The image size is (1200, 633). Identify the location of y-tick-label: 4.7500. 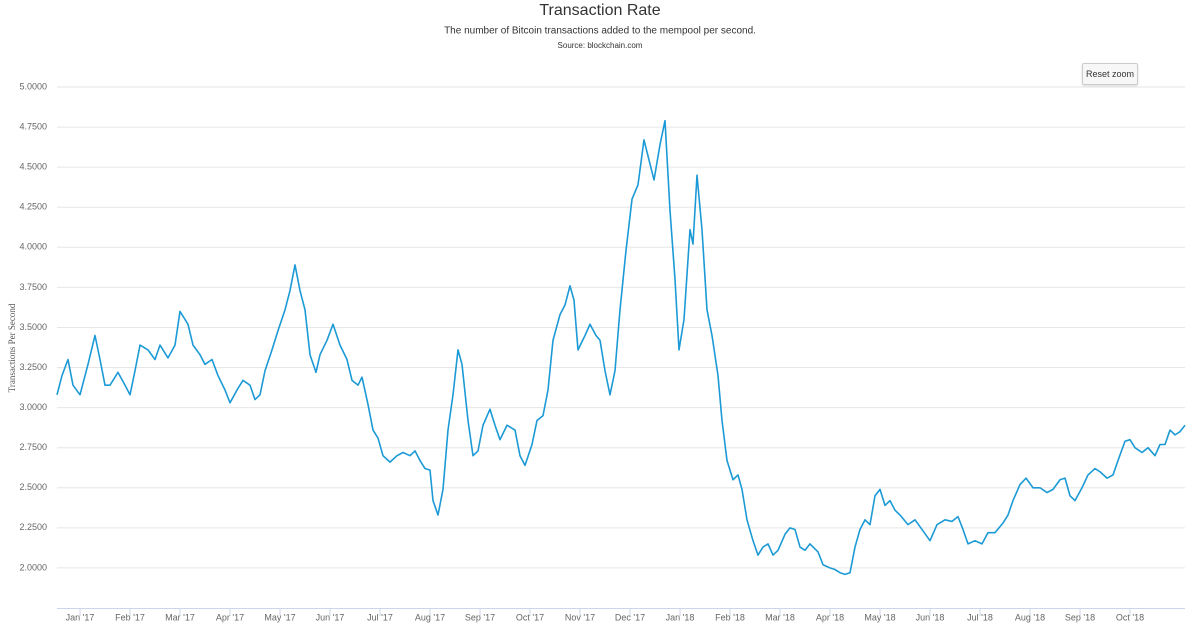
(33, 126).